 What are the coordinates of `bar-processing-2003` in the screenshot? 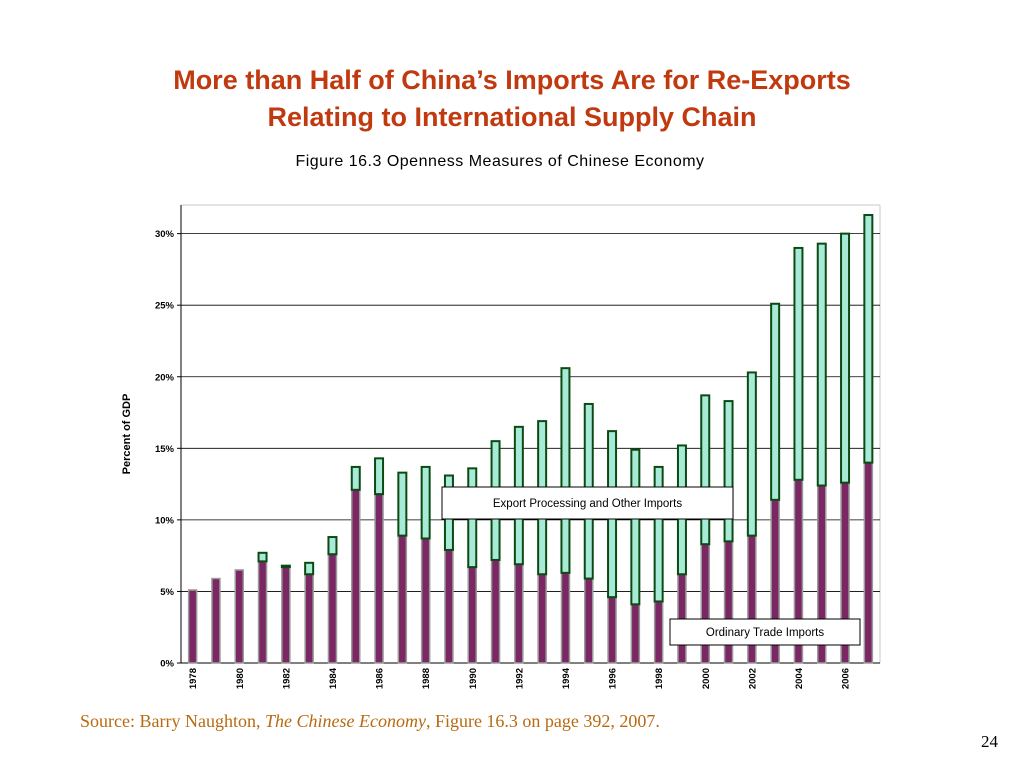 It's located at (775, 401).